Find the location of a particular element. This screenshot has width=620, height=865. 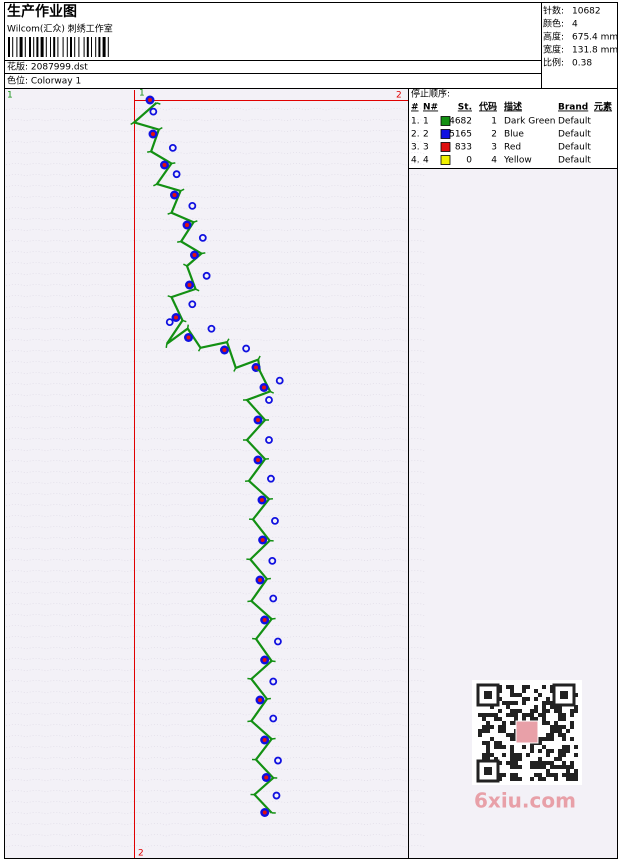

marker: 1 is located at coordinates (142, 94).